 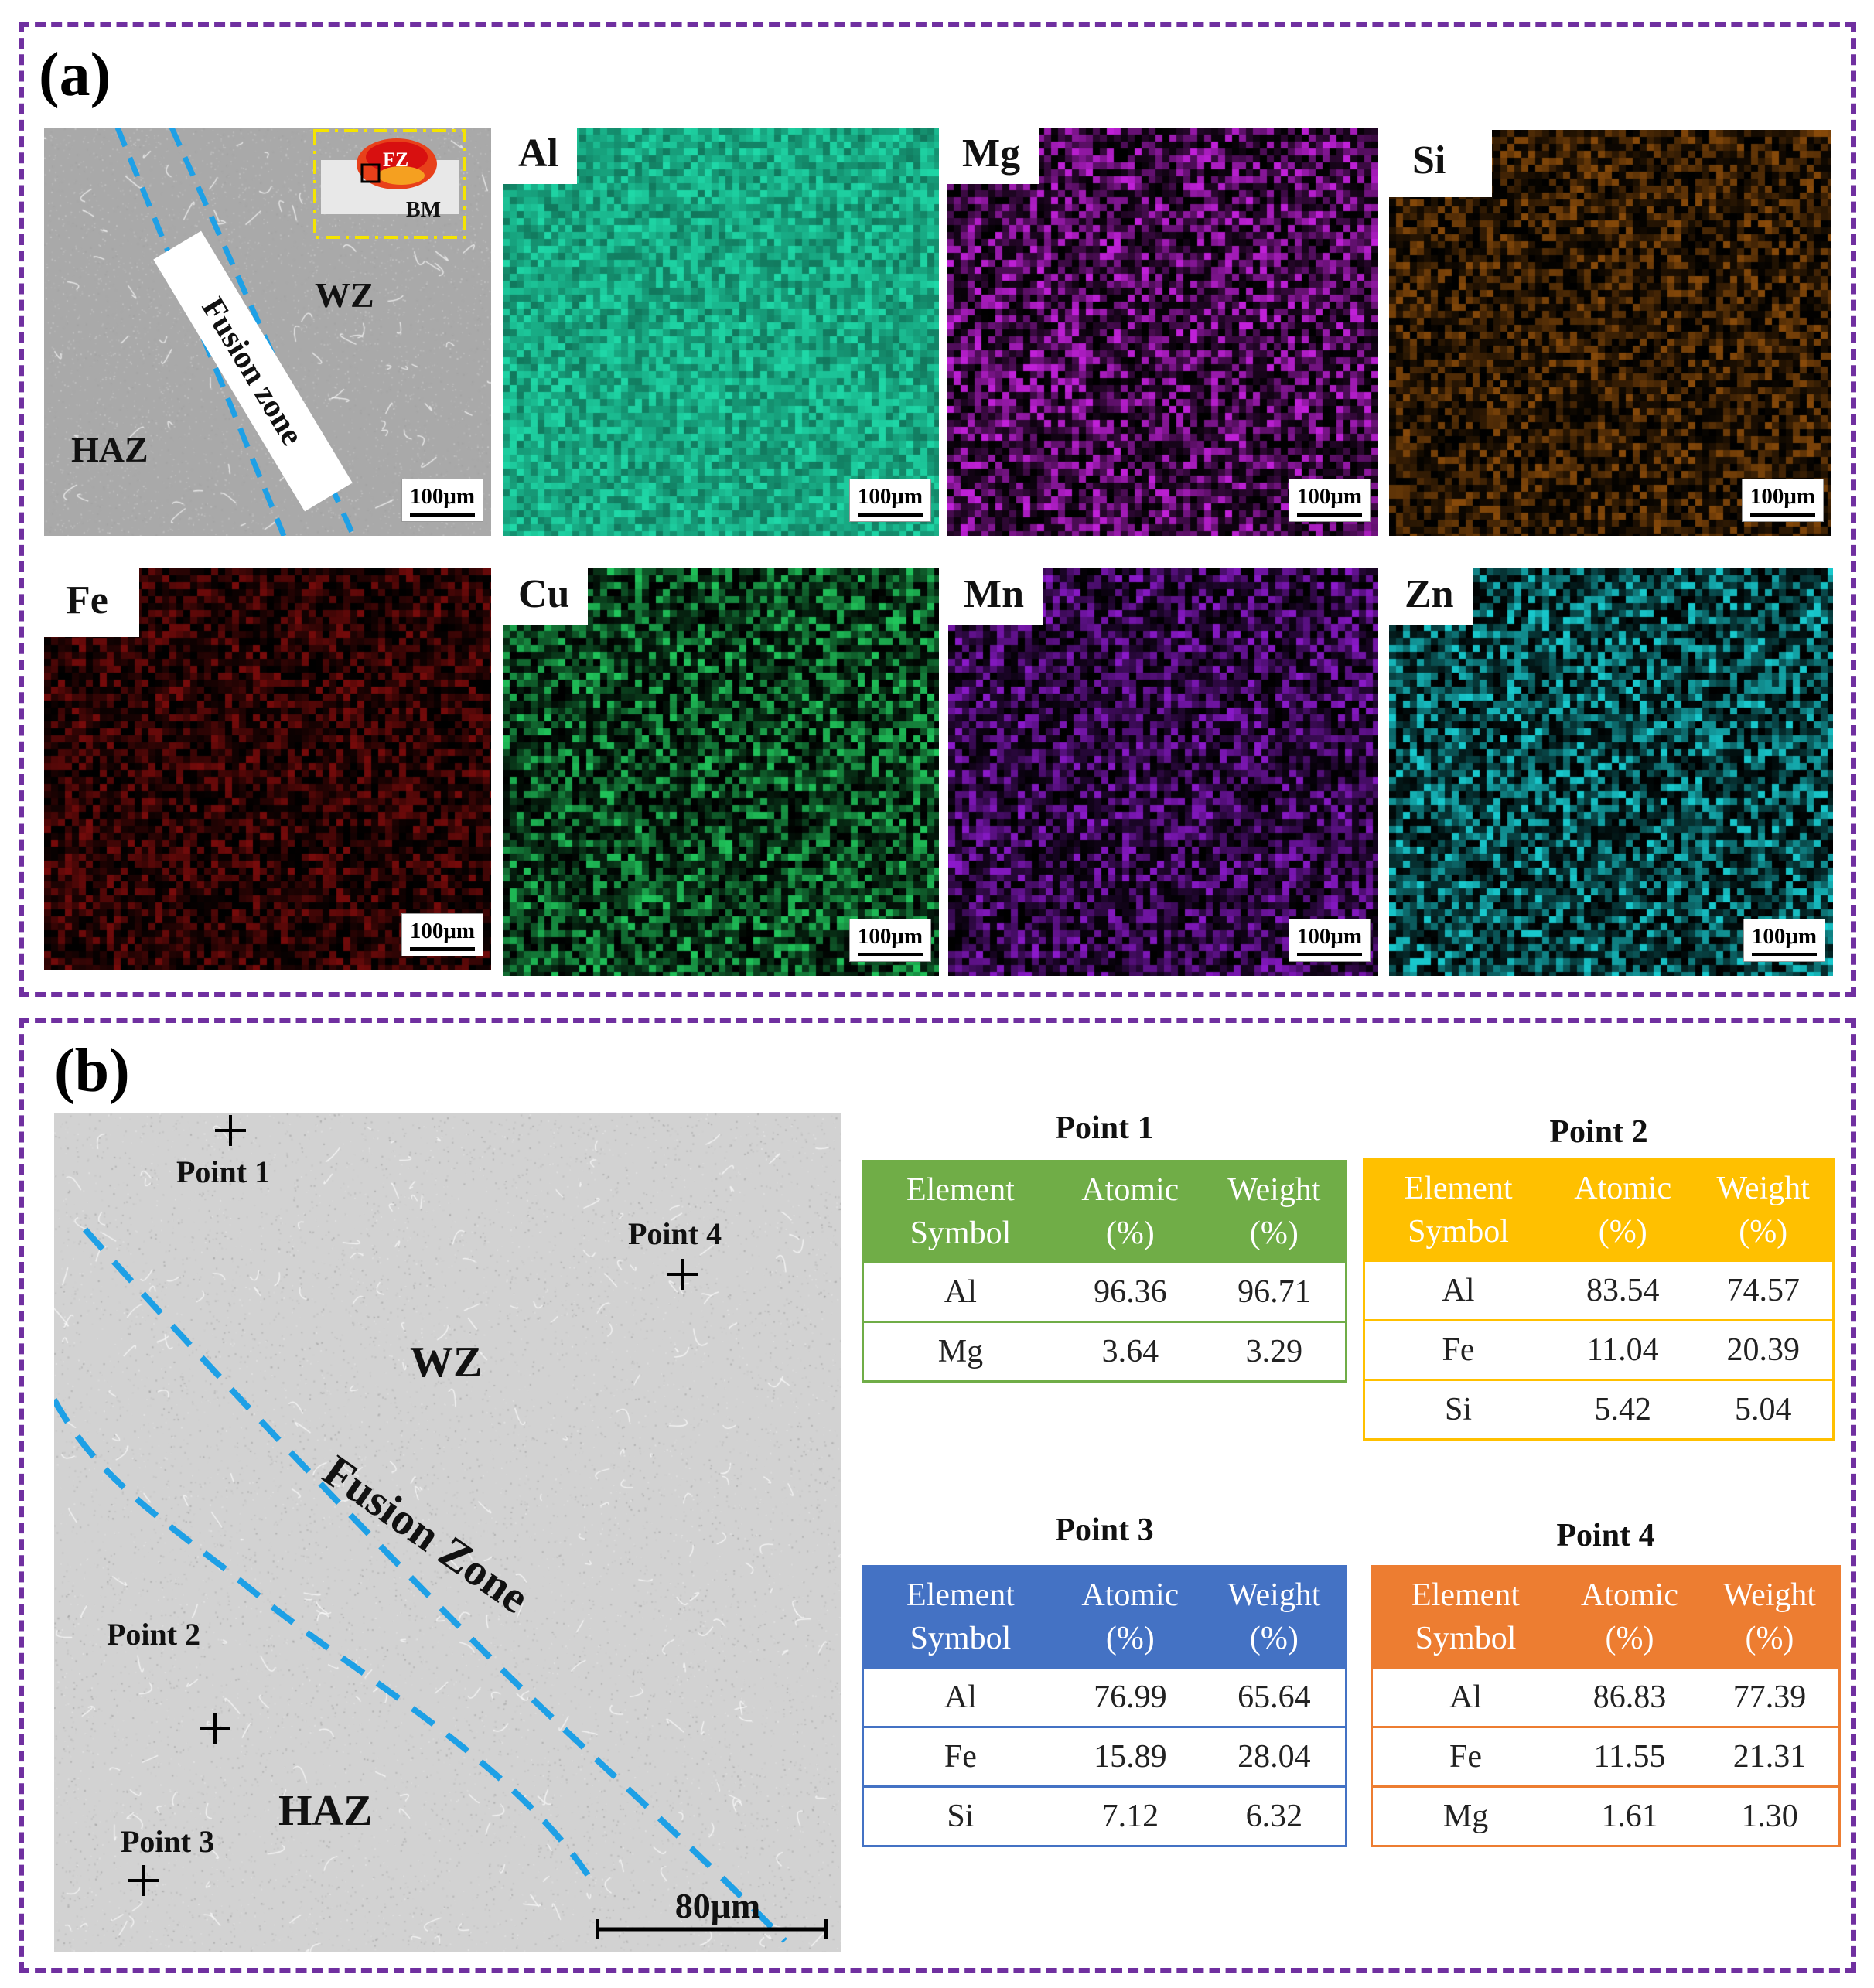 I want to click on table-row: Al 76.99 65.64, so click(x=1104, y=1697).